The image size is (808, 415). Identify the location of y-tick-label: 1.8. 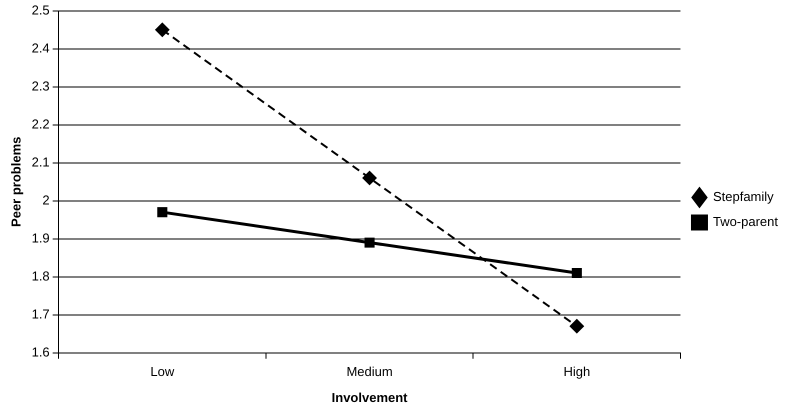
(41, 276).